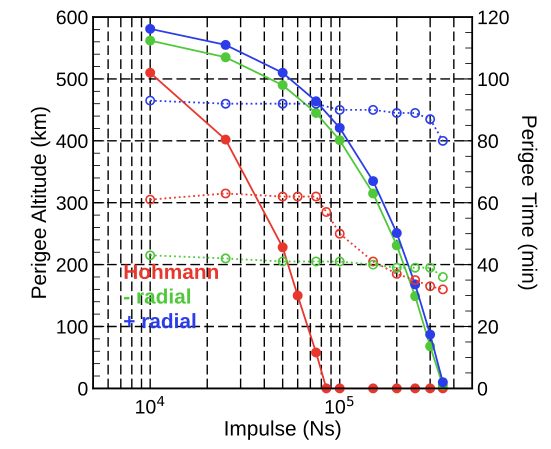 Image resolution: width=551 pixels, height=449 pixels. What do you see at coordinates (72, 79) in the screenshot?
I see `y-tick-label: 500` at bounding box center [72, 79].